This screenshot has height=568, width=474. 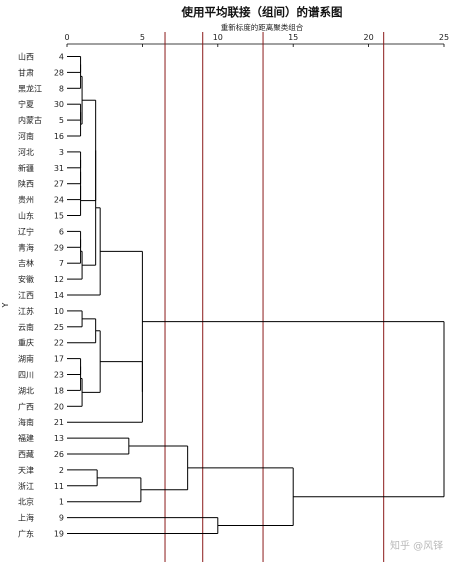 I want to click on leaf-index: 30, so click(x=59, y=104).